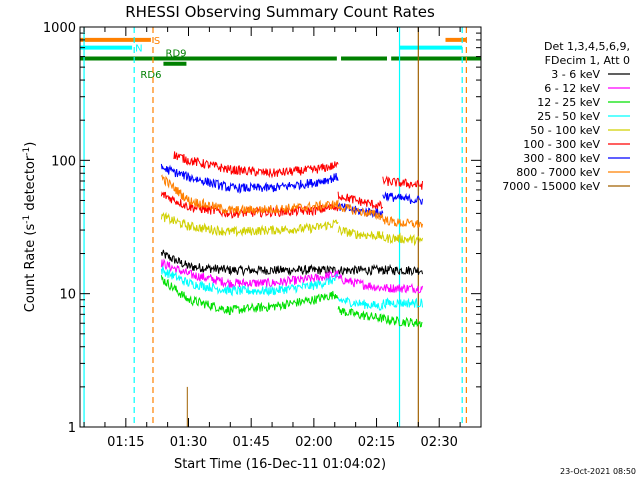  I want to click on flag-label-s: S, so click(157, 41).